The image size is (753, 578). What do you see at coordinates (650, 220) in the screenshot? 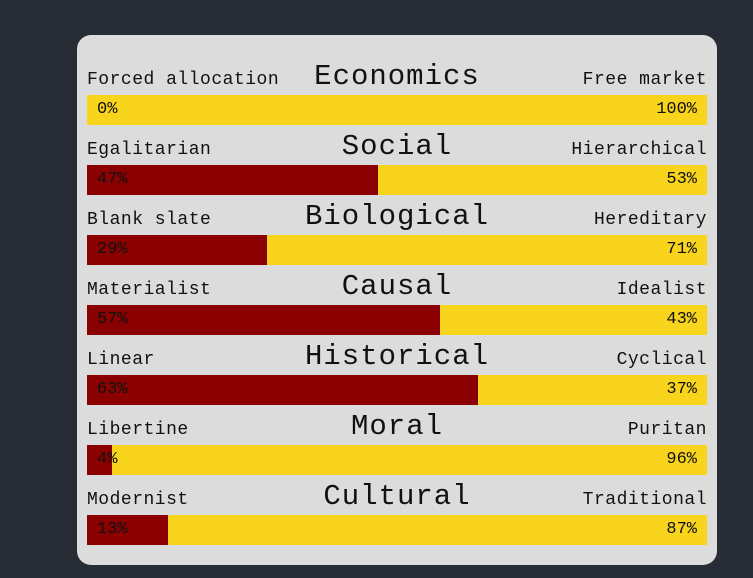
I see `right-label: Hereditary` at bounding box center [650, 220].